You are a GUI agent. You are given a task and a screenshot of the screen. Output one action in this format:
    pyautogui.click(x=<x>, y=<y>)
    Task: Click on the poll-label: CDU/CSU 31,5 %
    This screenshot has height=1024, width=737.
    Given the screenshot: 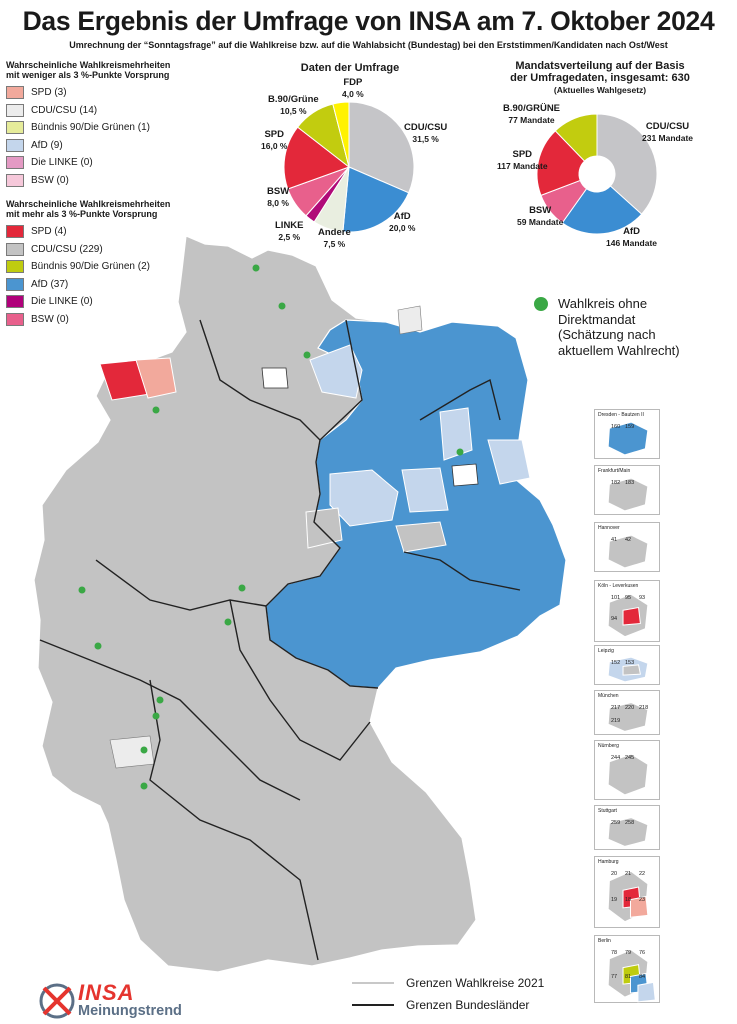 What is the action you would take?
    pyautogui.click(x=425, y=133)
    